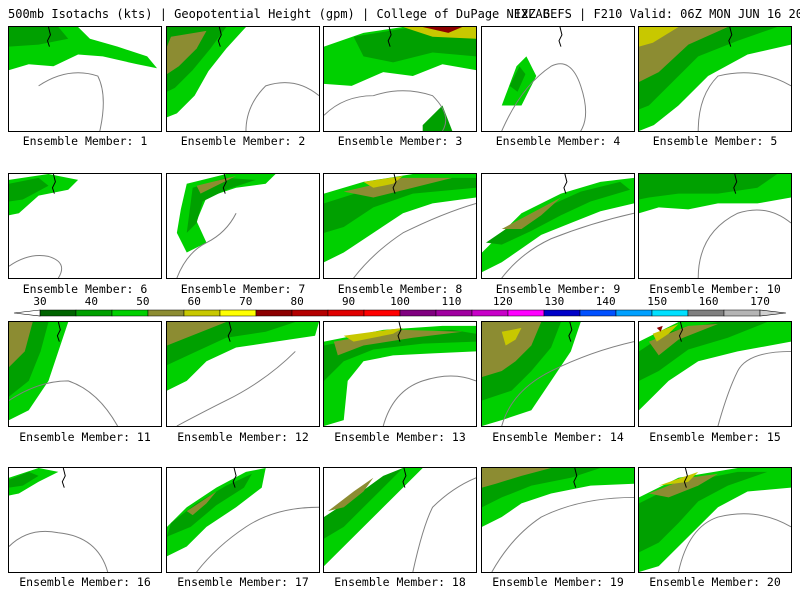 The height and width of the screenshot is (600, 800). I want to click on ensemble-member-label: Ensemble Member: 8, so click(400, 289).